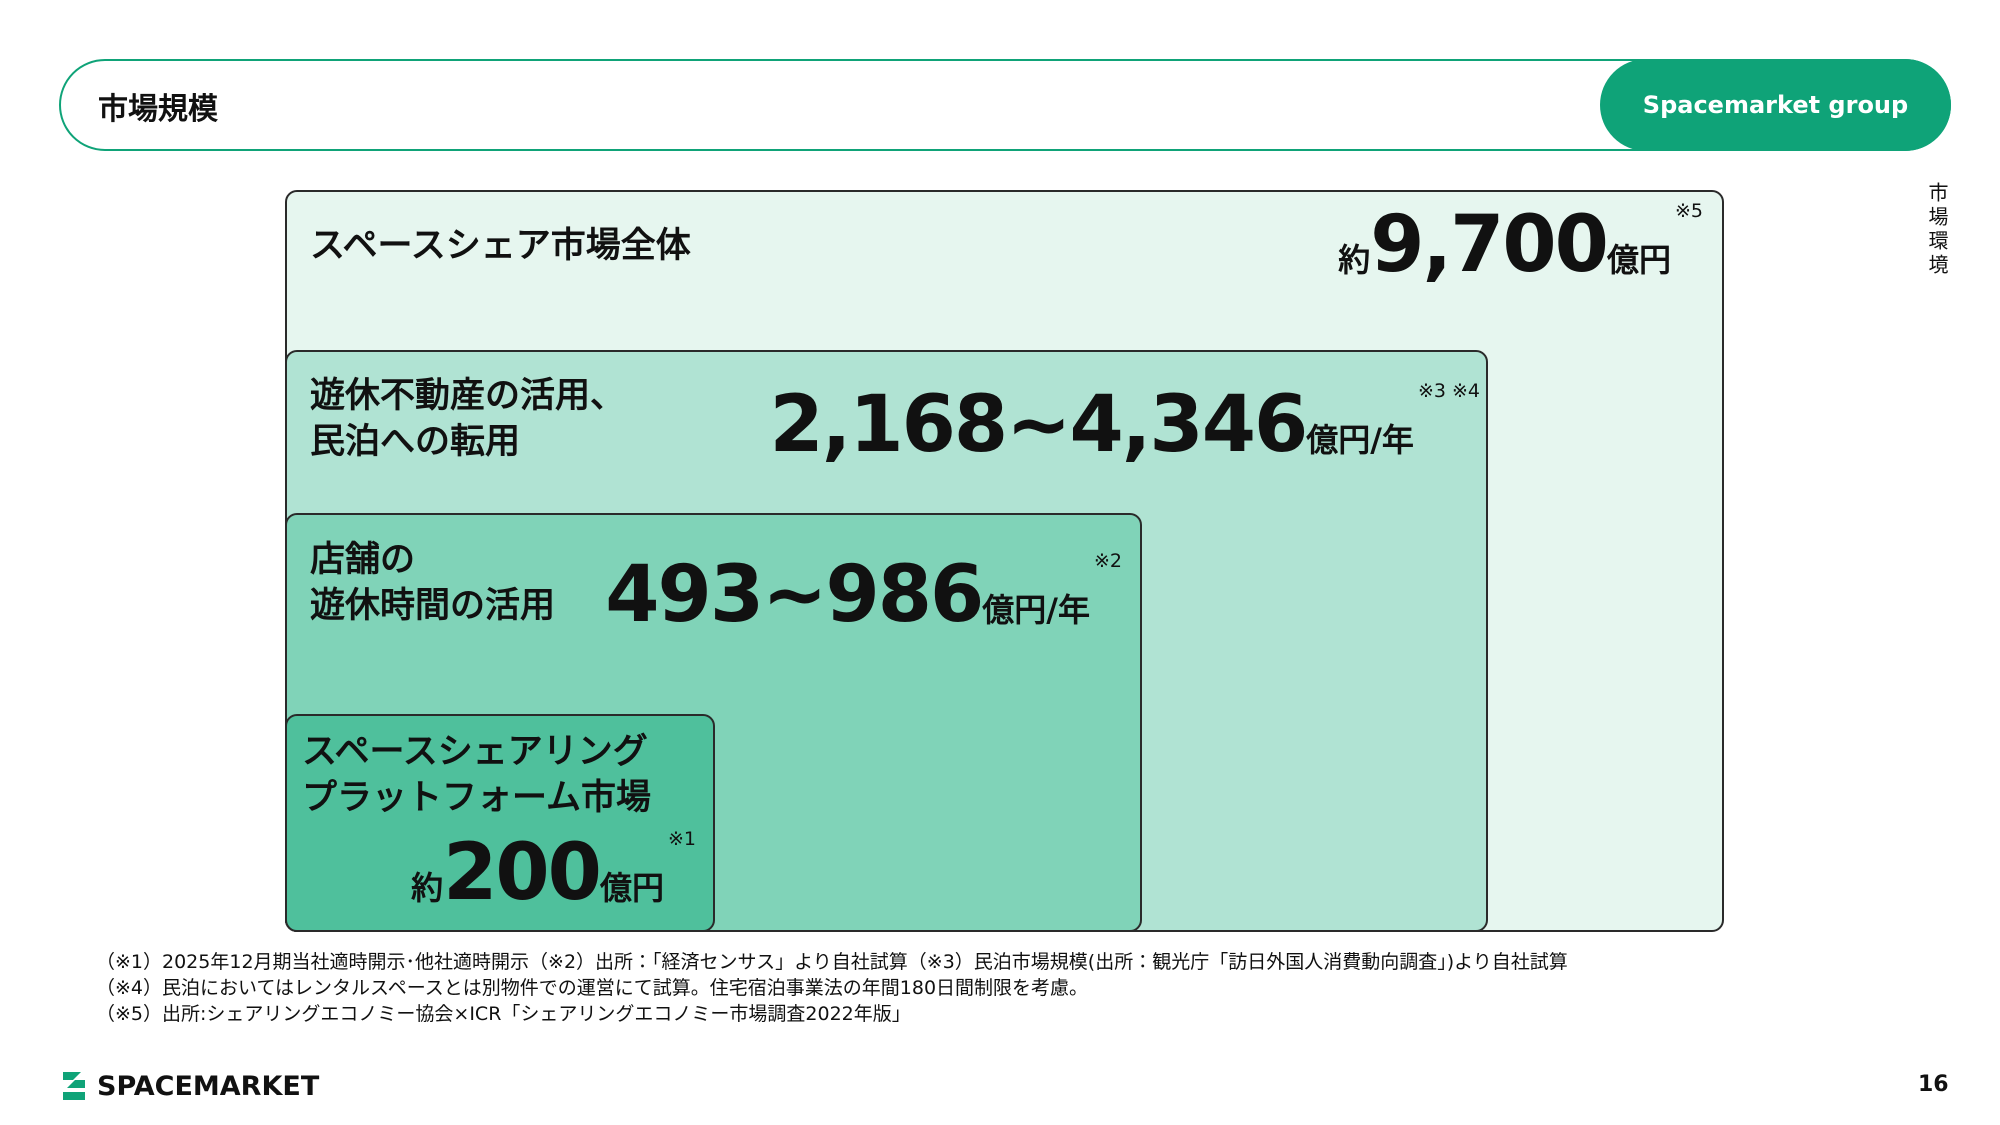 The width and height of the screenshot is (2000, 1125). I want to click on label-line: スペースシェア市場全体, so click(500, 246).